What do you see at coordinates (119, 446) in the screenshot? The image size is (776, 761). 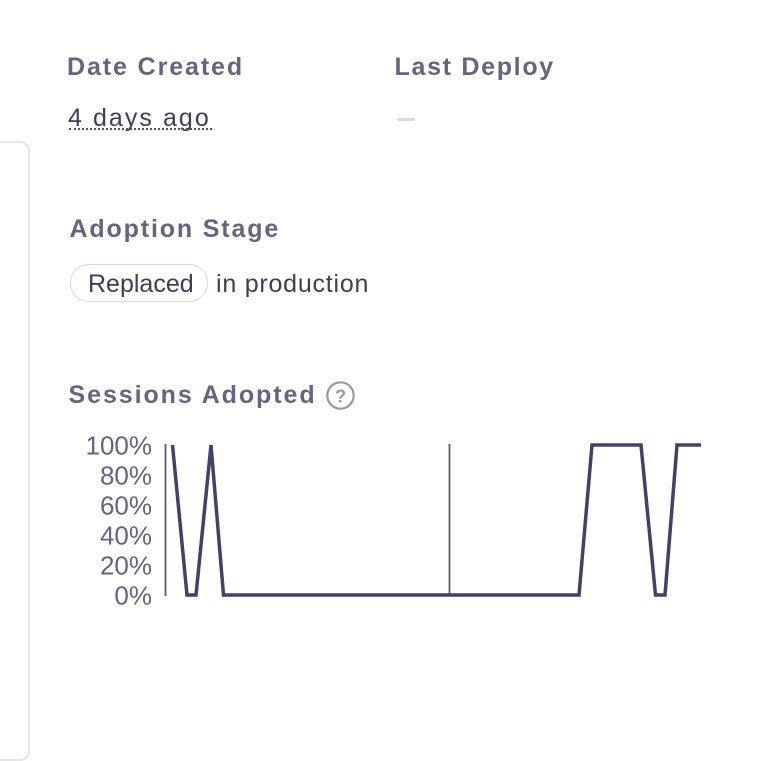 I see `svg-text: 100%` at bounding box center [119, 446].